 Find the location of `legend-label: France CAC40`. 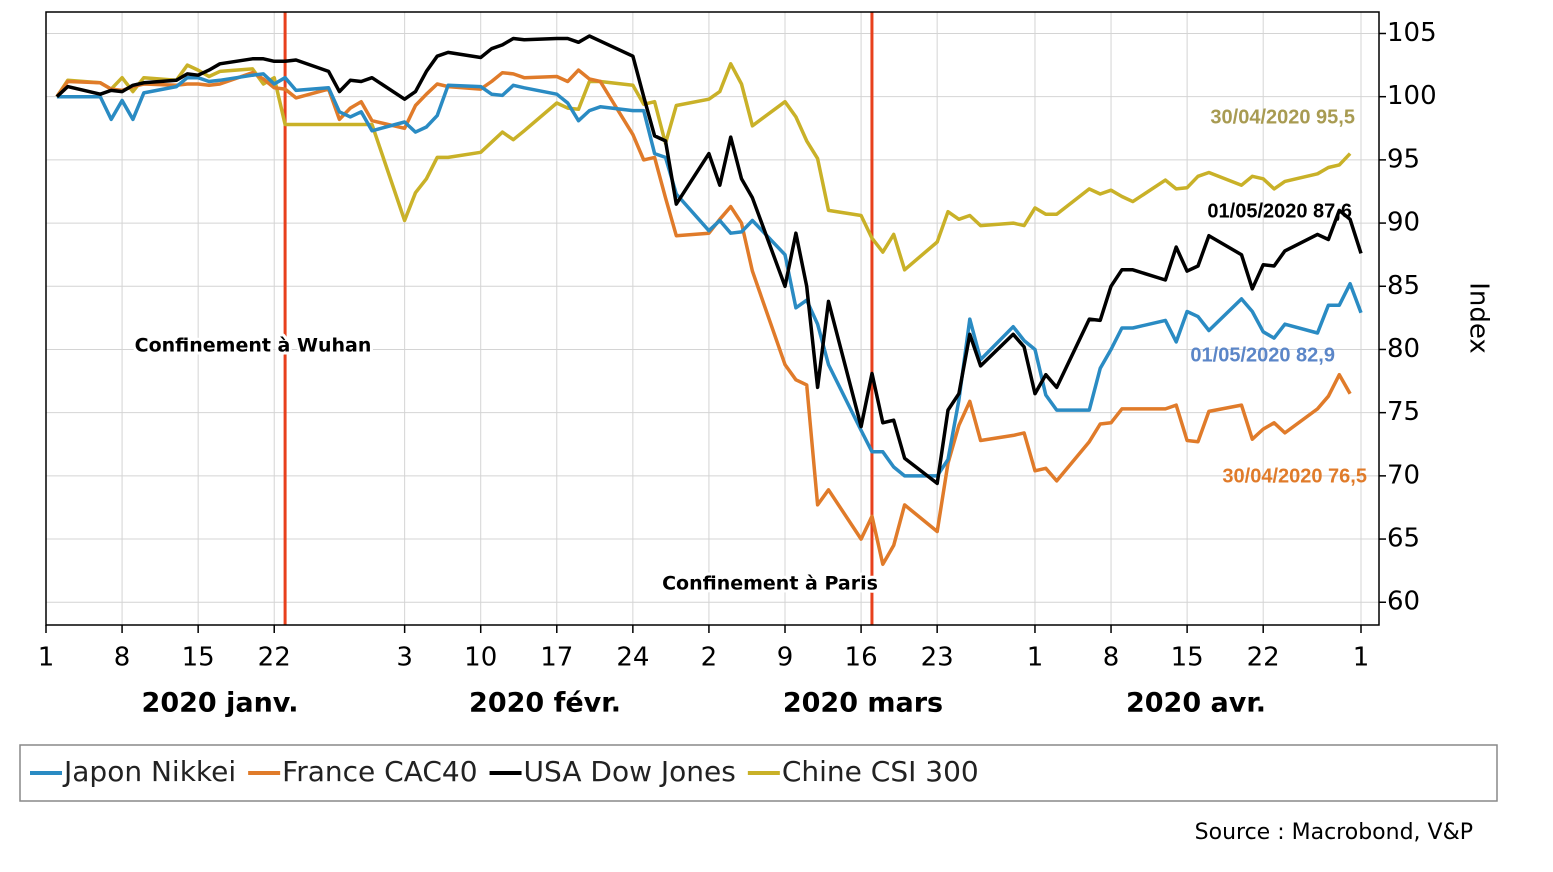

legend-label: France CAC40 is located at coordinates (379, 771).